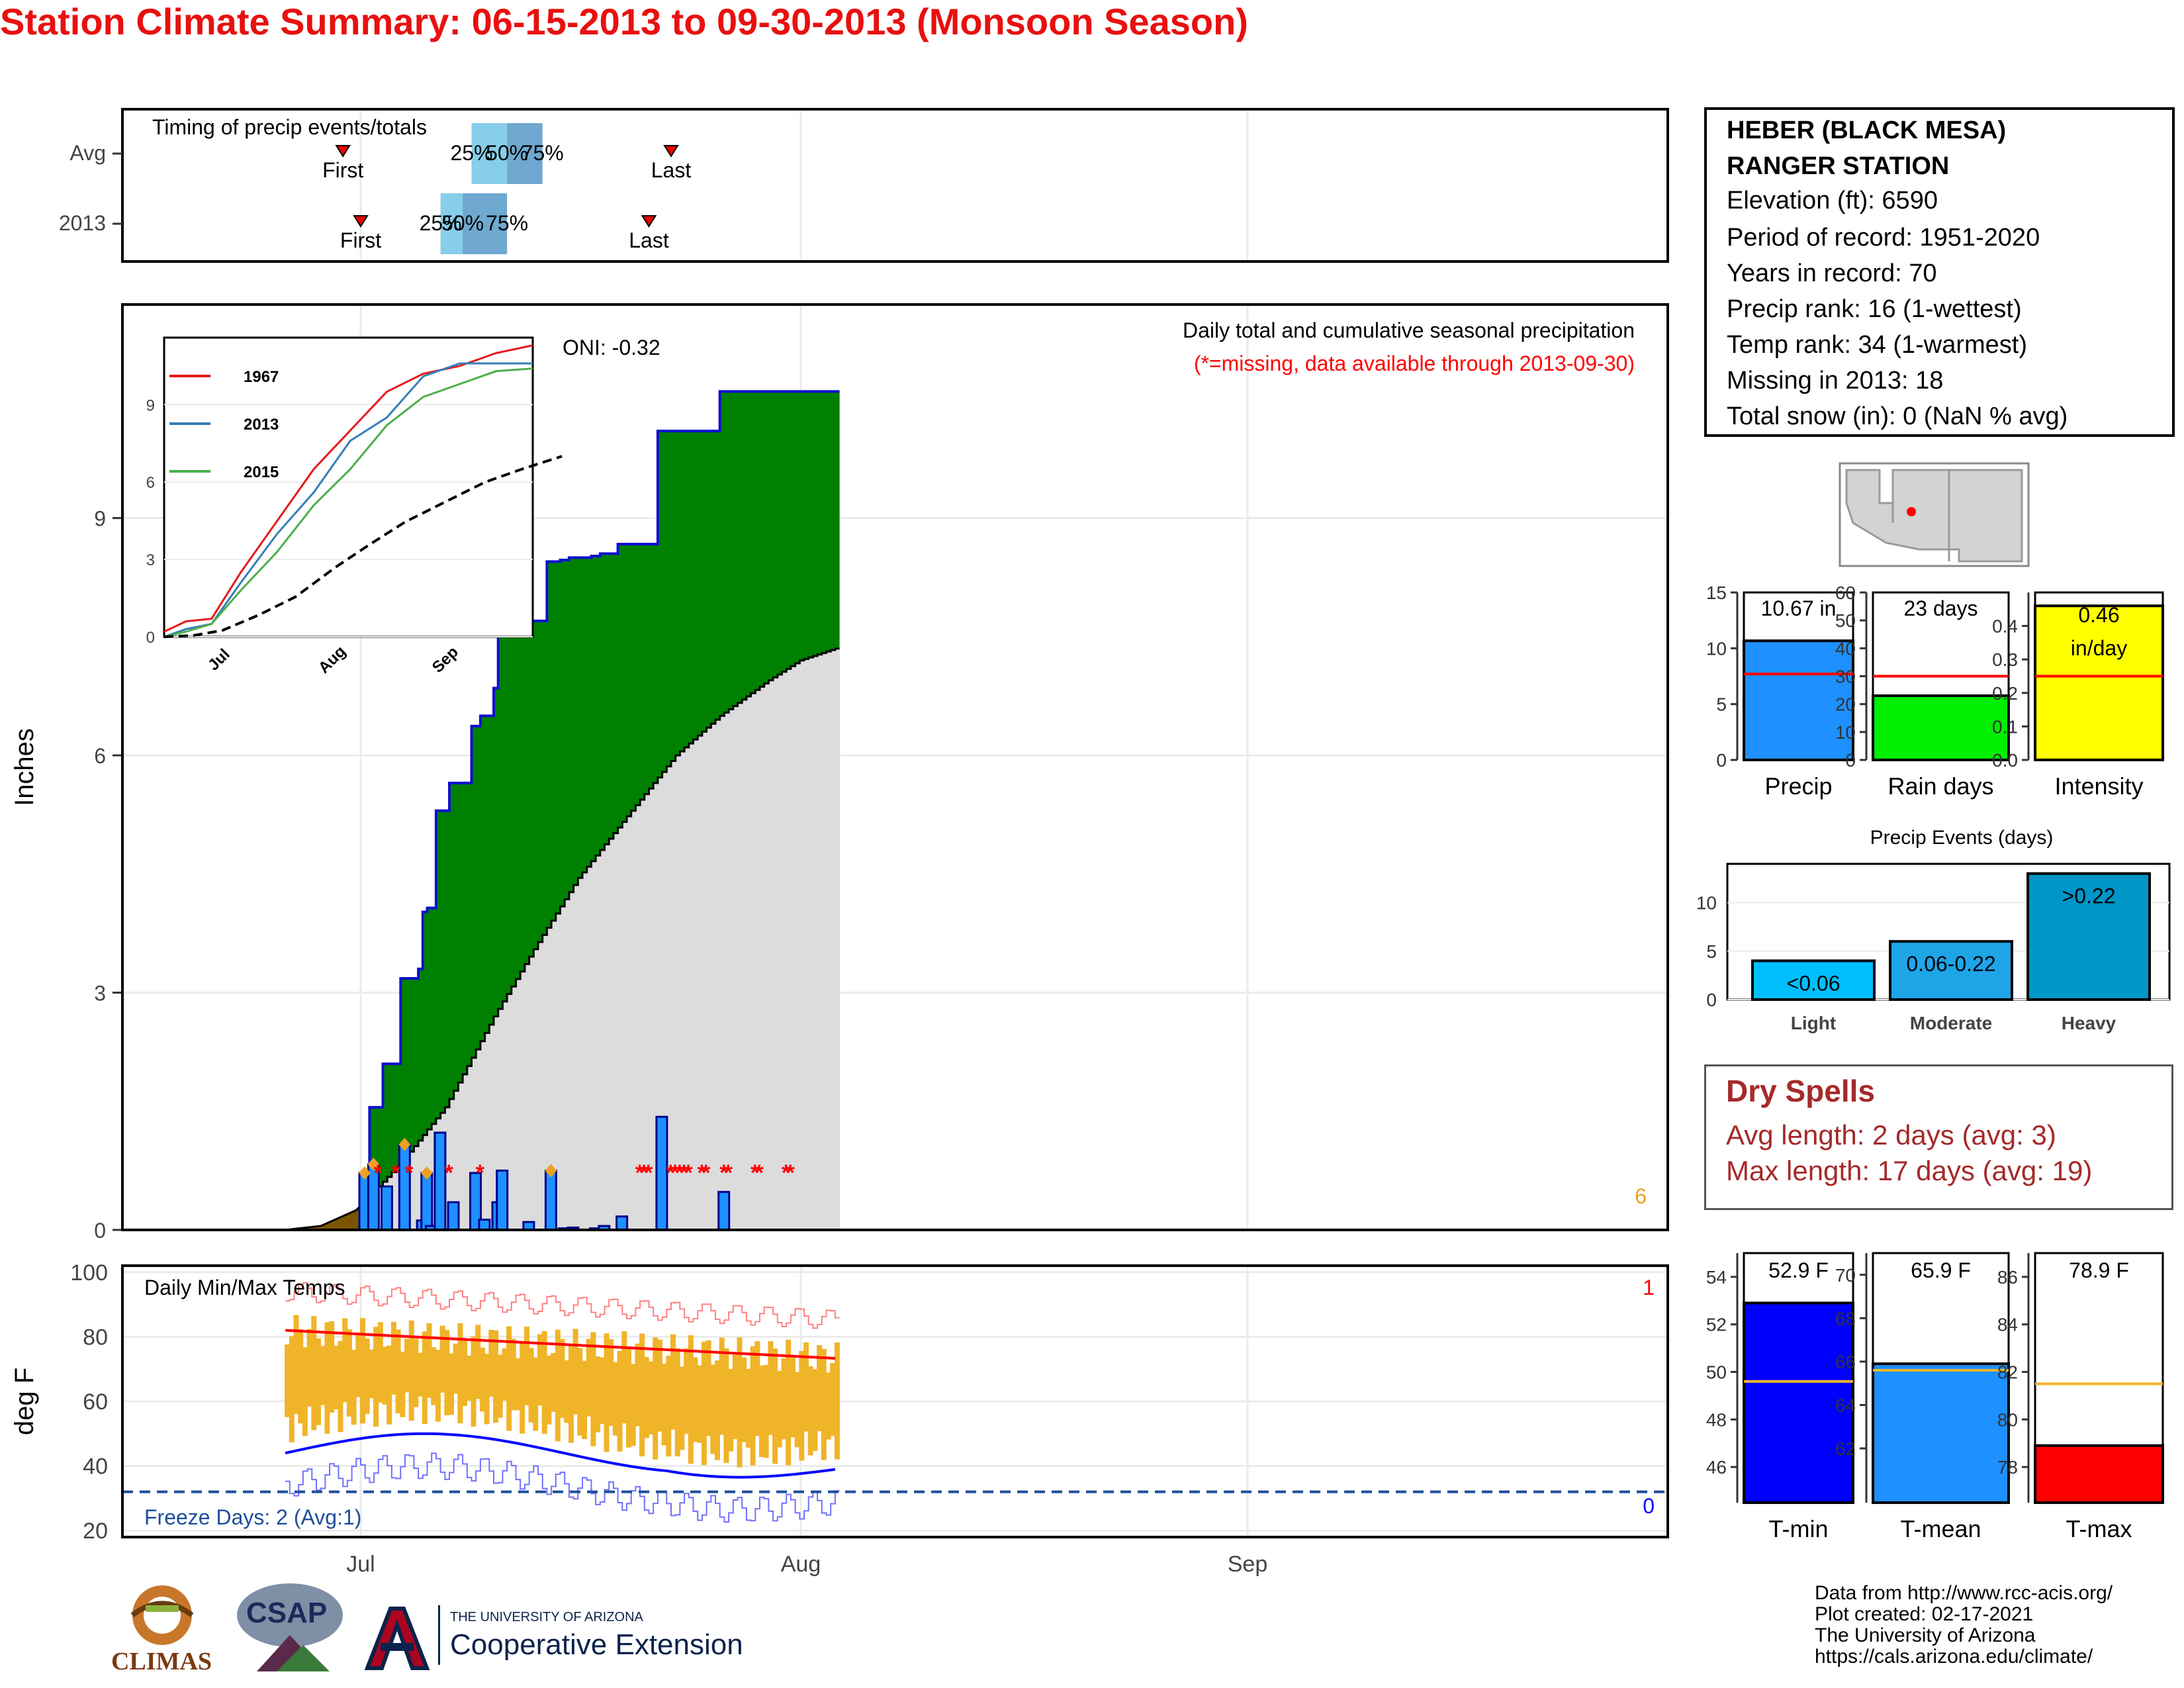  What do you see at coordinates (1951, 964) in the screenshot?
I see `precip-events-bar-label: 0.06-0.22` at bounding box center [1951, 964].